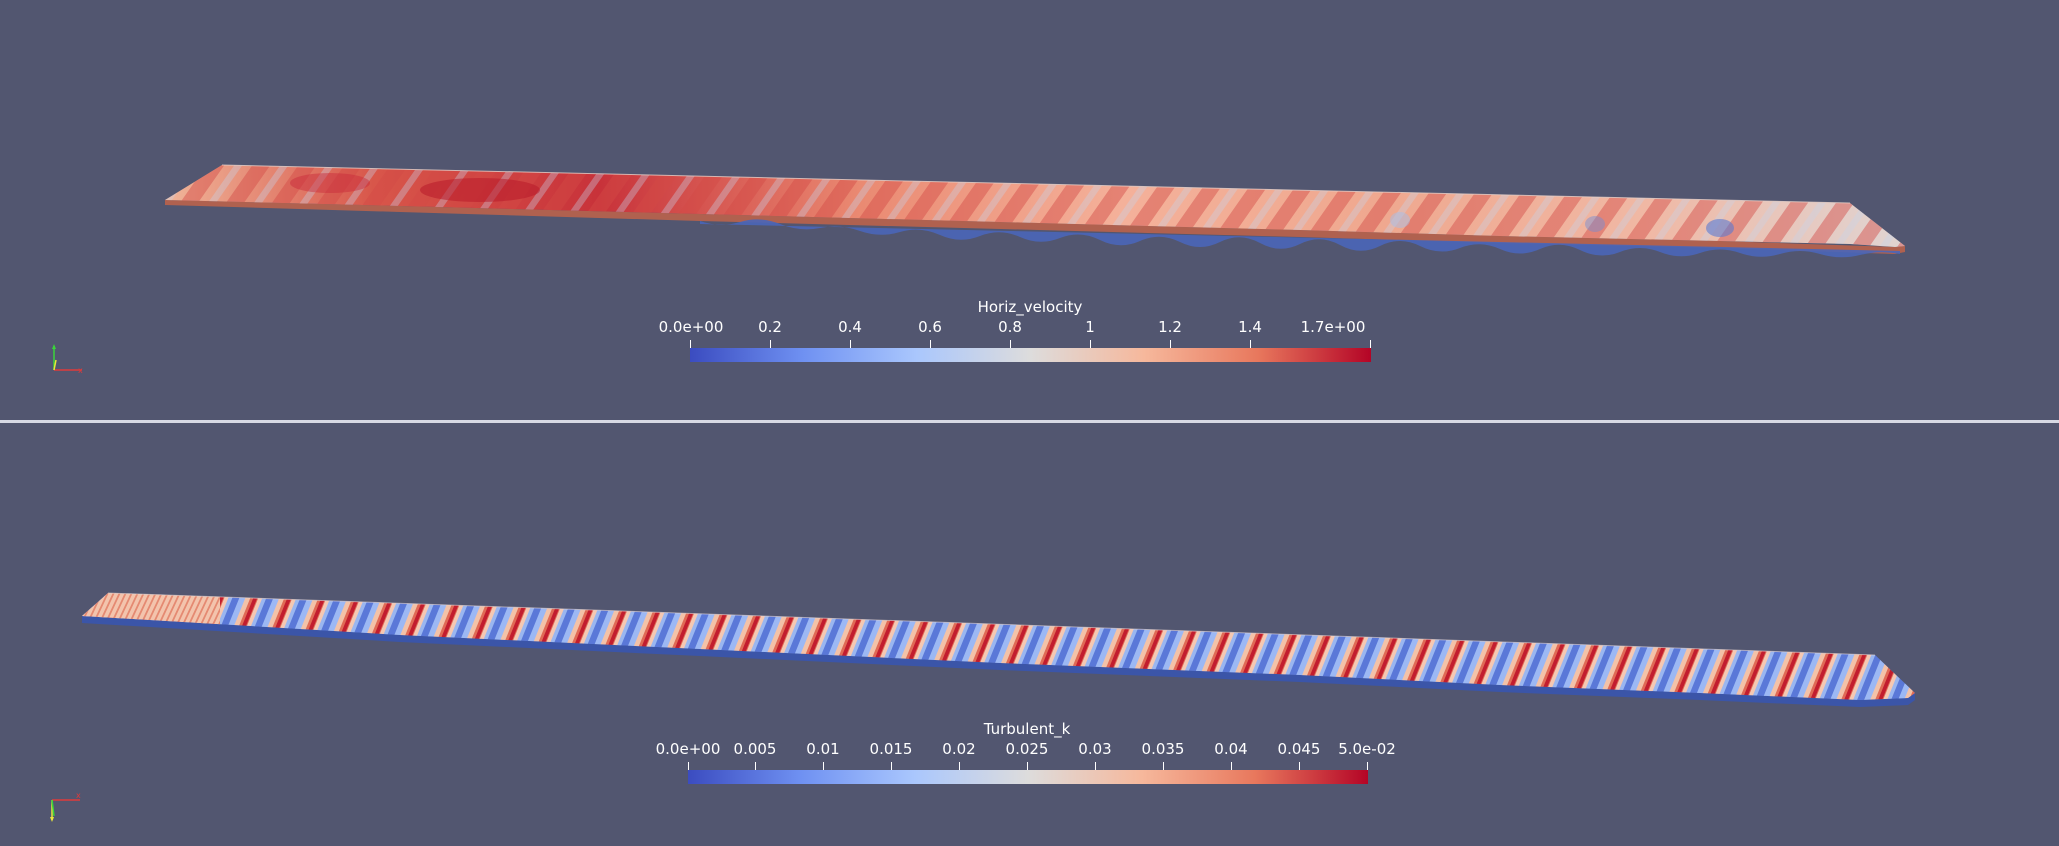  I want to click on tick-label: 0.025, so click(1027, 749).